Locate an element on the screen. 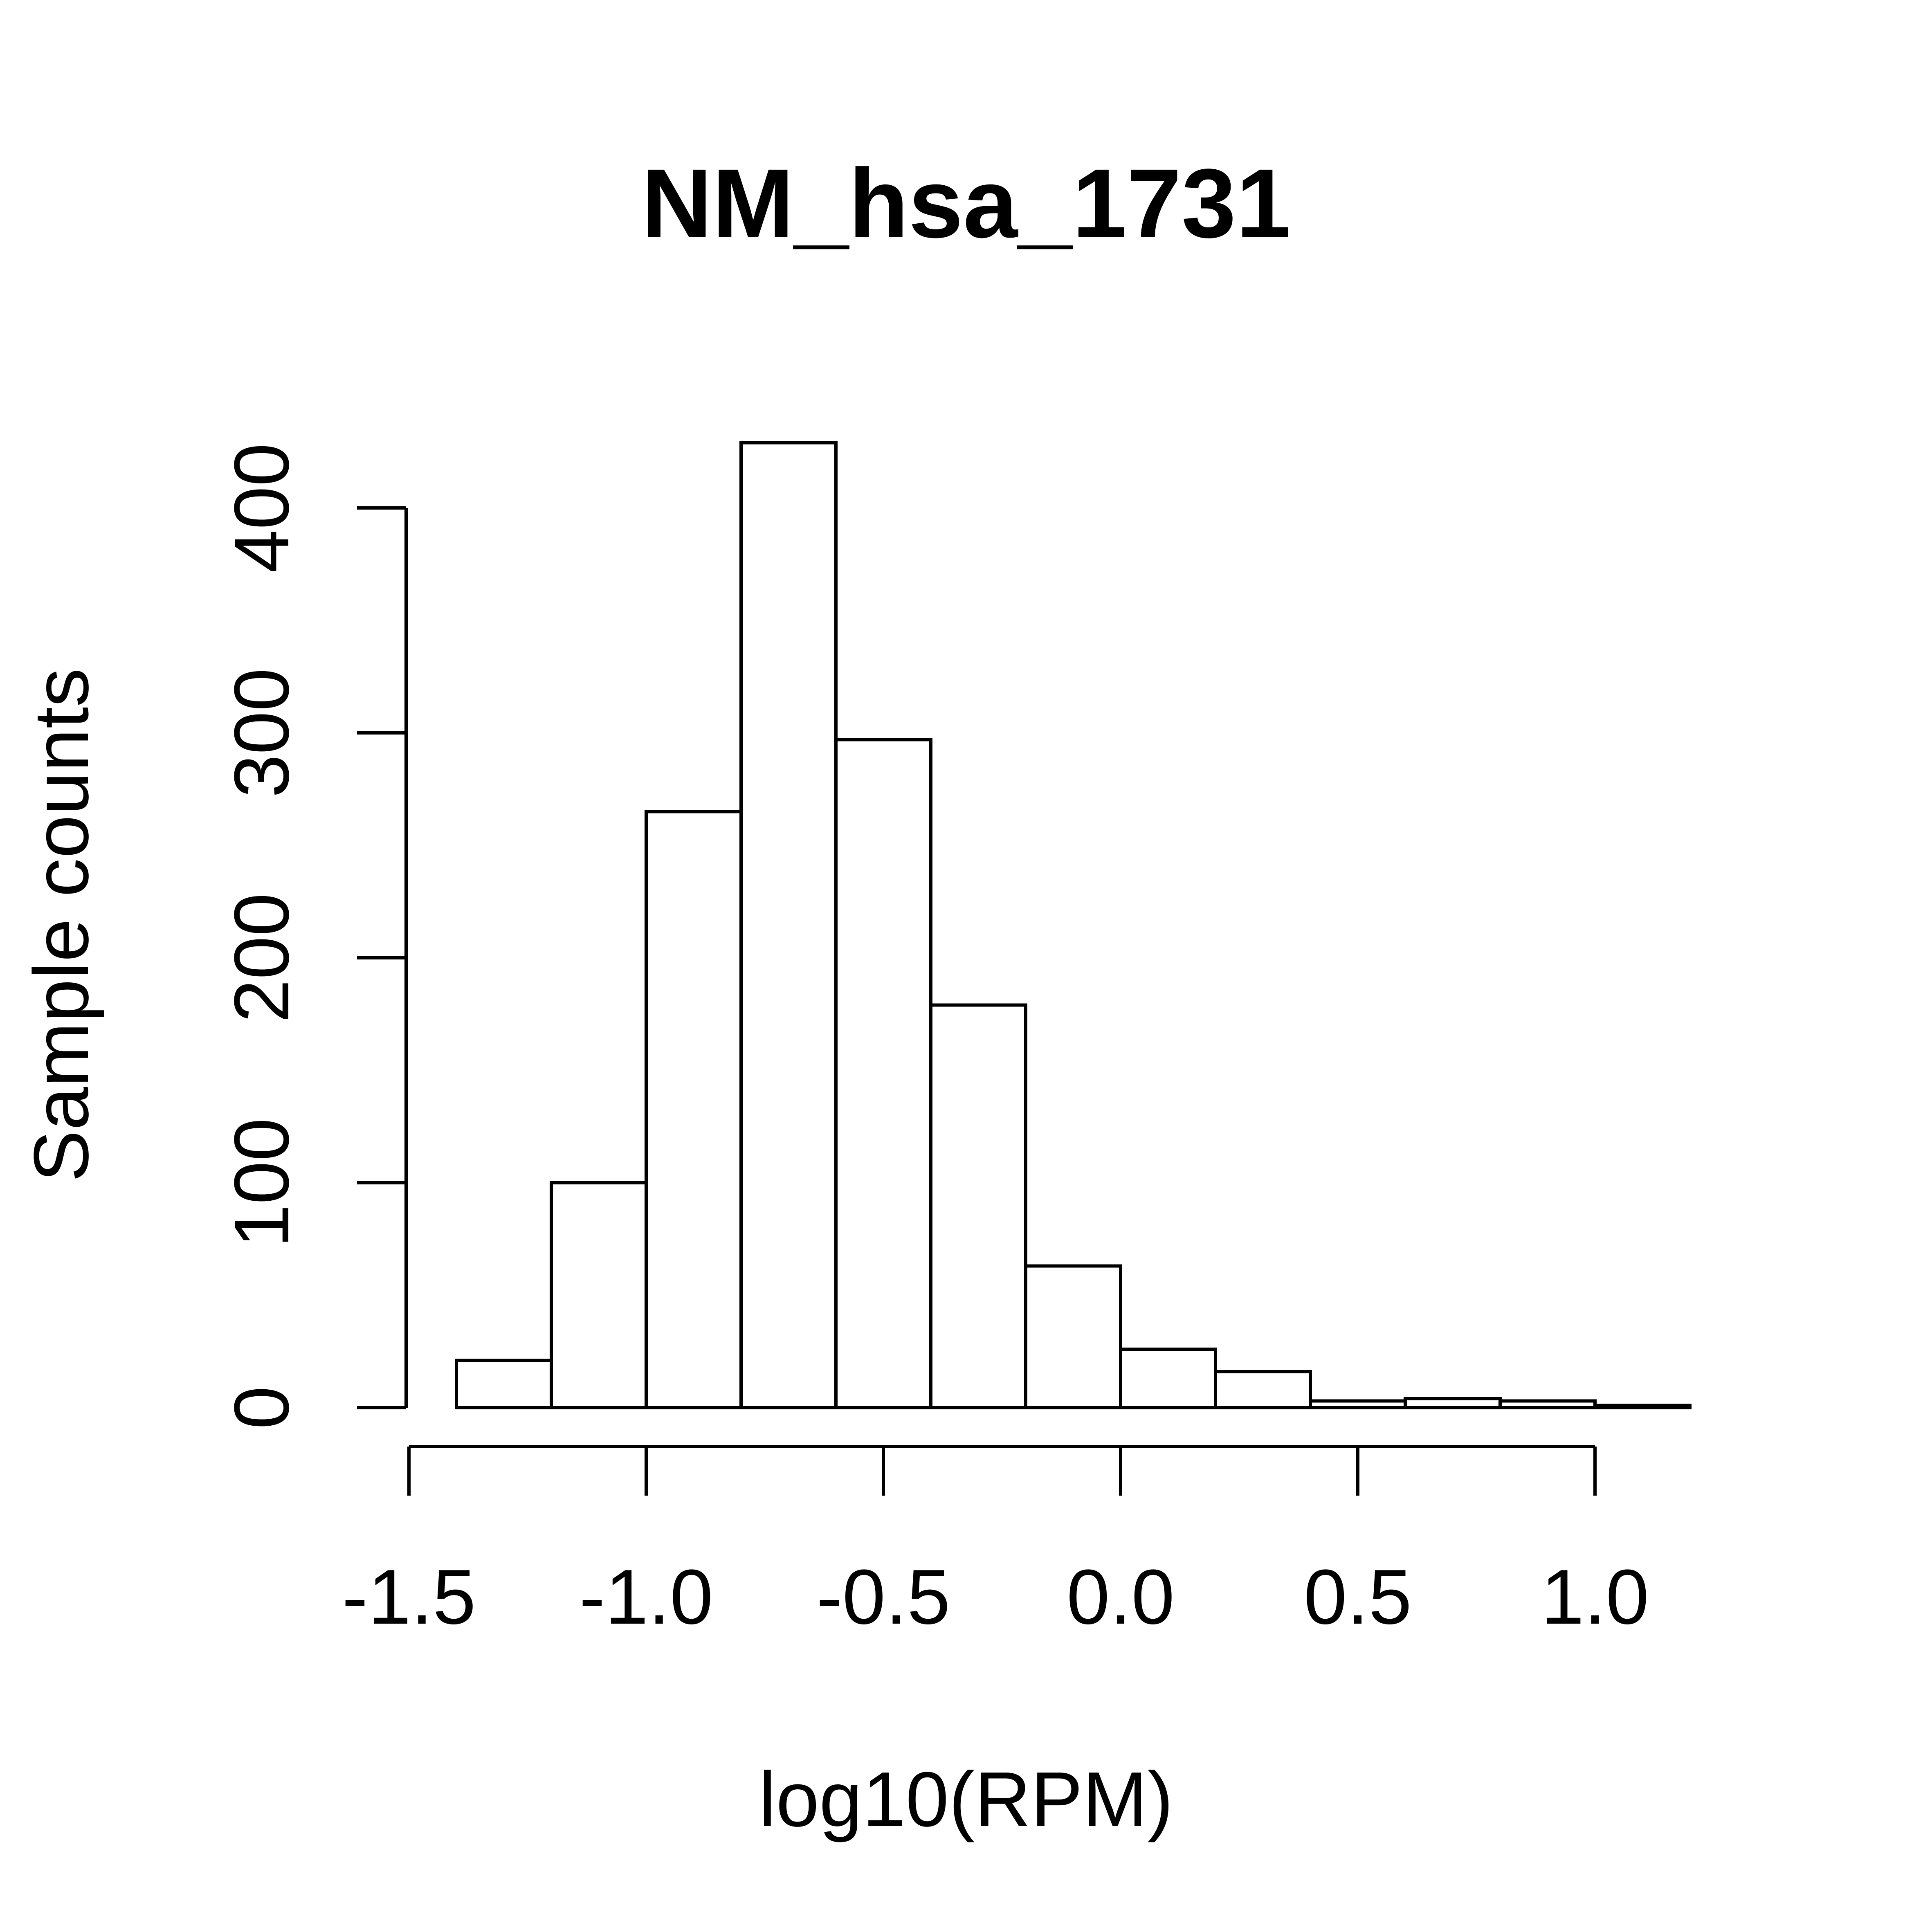 The image size is (1932, 1932). y-axis-label: Sample counts is located at coordinates (61, 925).